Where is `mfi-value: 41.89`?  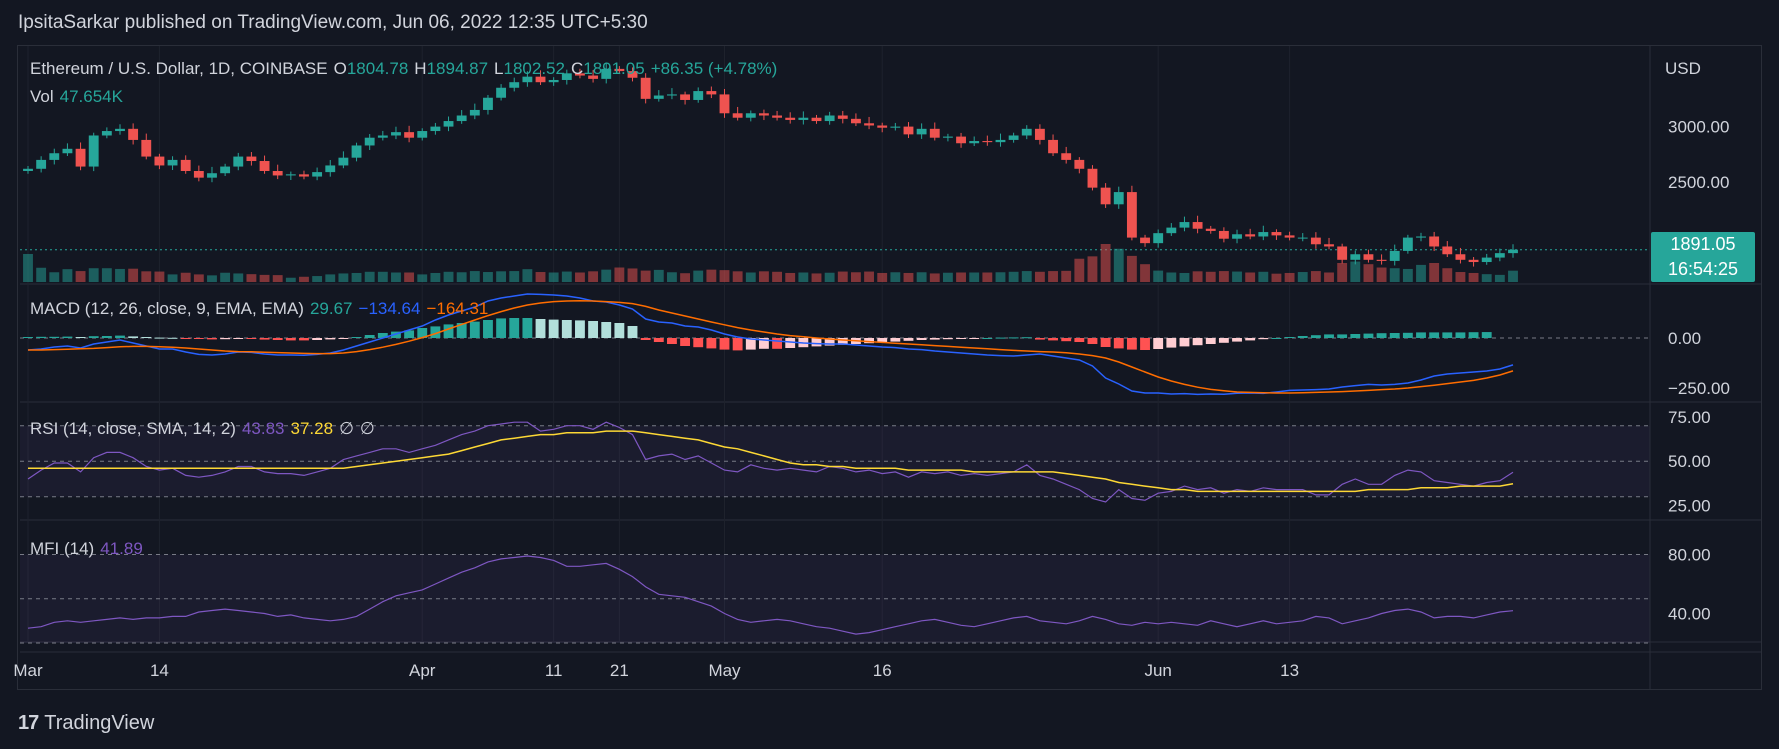
mfi-value: 41.89 is located at coordinates (121, 548).